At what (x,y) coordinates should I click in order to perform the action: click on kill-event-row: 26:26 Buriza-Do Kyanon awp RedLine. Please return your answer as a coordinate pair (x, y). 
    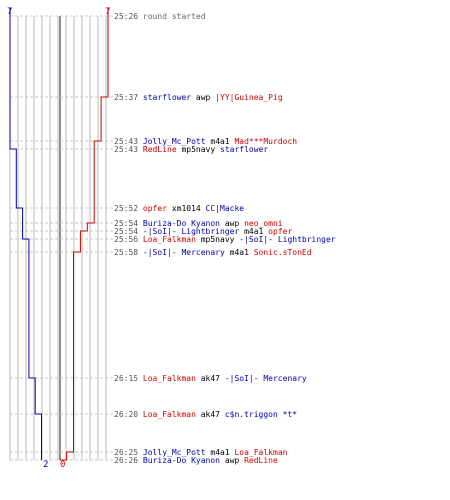
    Looking at the image, I should click on (196, 460).